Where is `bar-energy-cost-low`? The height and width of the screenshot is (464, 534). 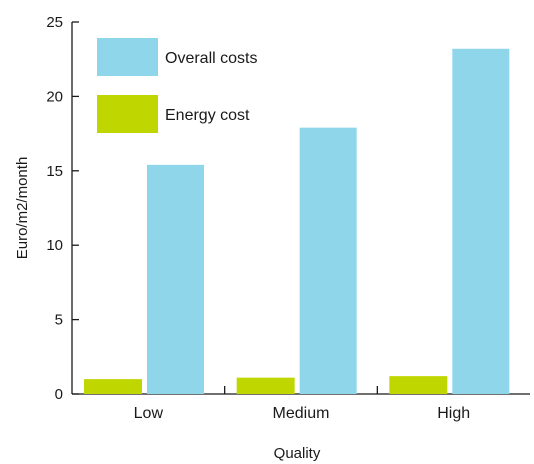
bar-energy-cost-low is located at coordinates (113, 386).